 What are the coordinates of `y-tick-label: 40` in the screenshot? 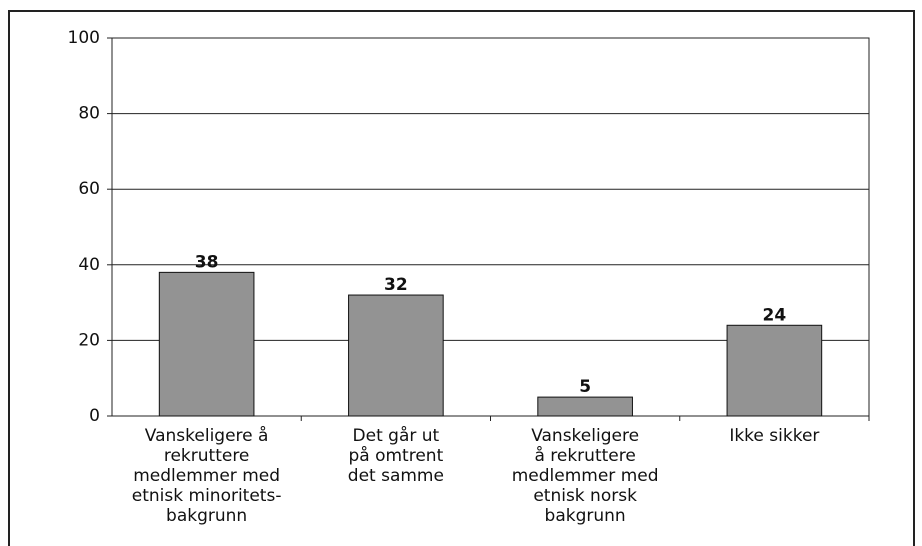 It's located at (89, 265).